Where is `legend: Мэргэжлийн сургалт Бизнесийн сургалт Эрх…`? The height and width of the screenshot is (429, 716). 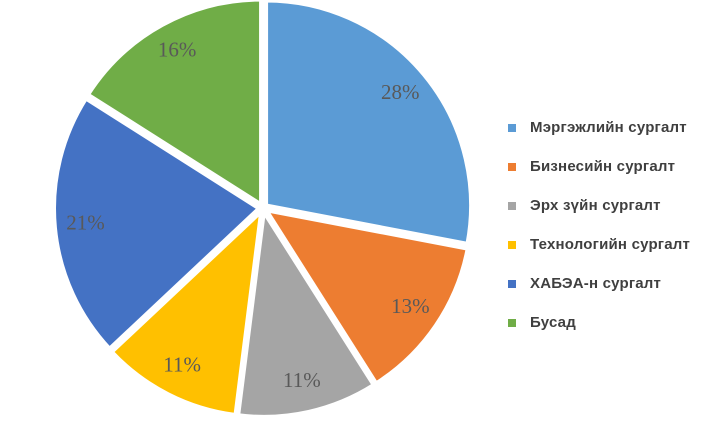
legend: Мэргэжлийн сургалт Бизнесийн сургалт Эрх… is located at coordinates (599, 225).